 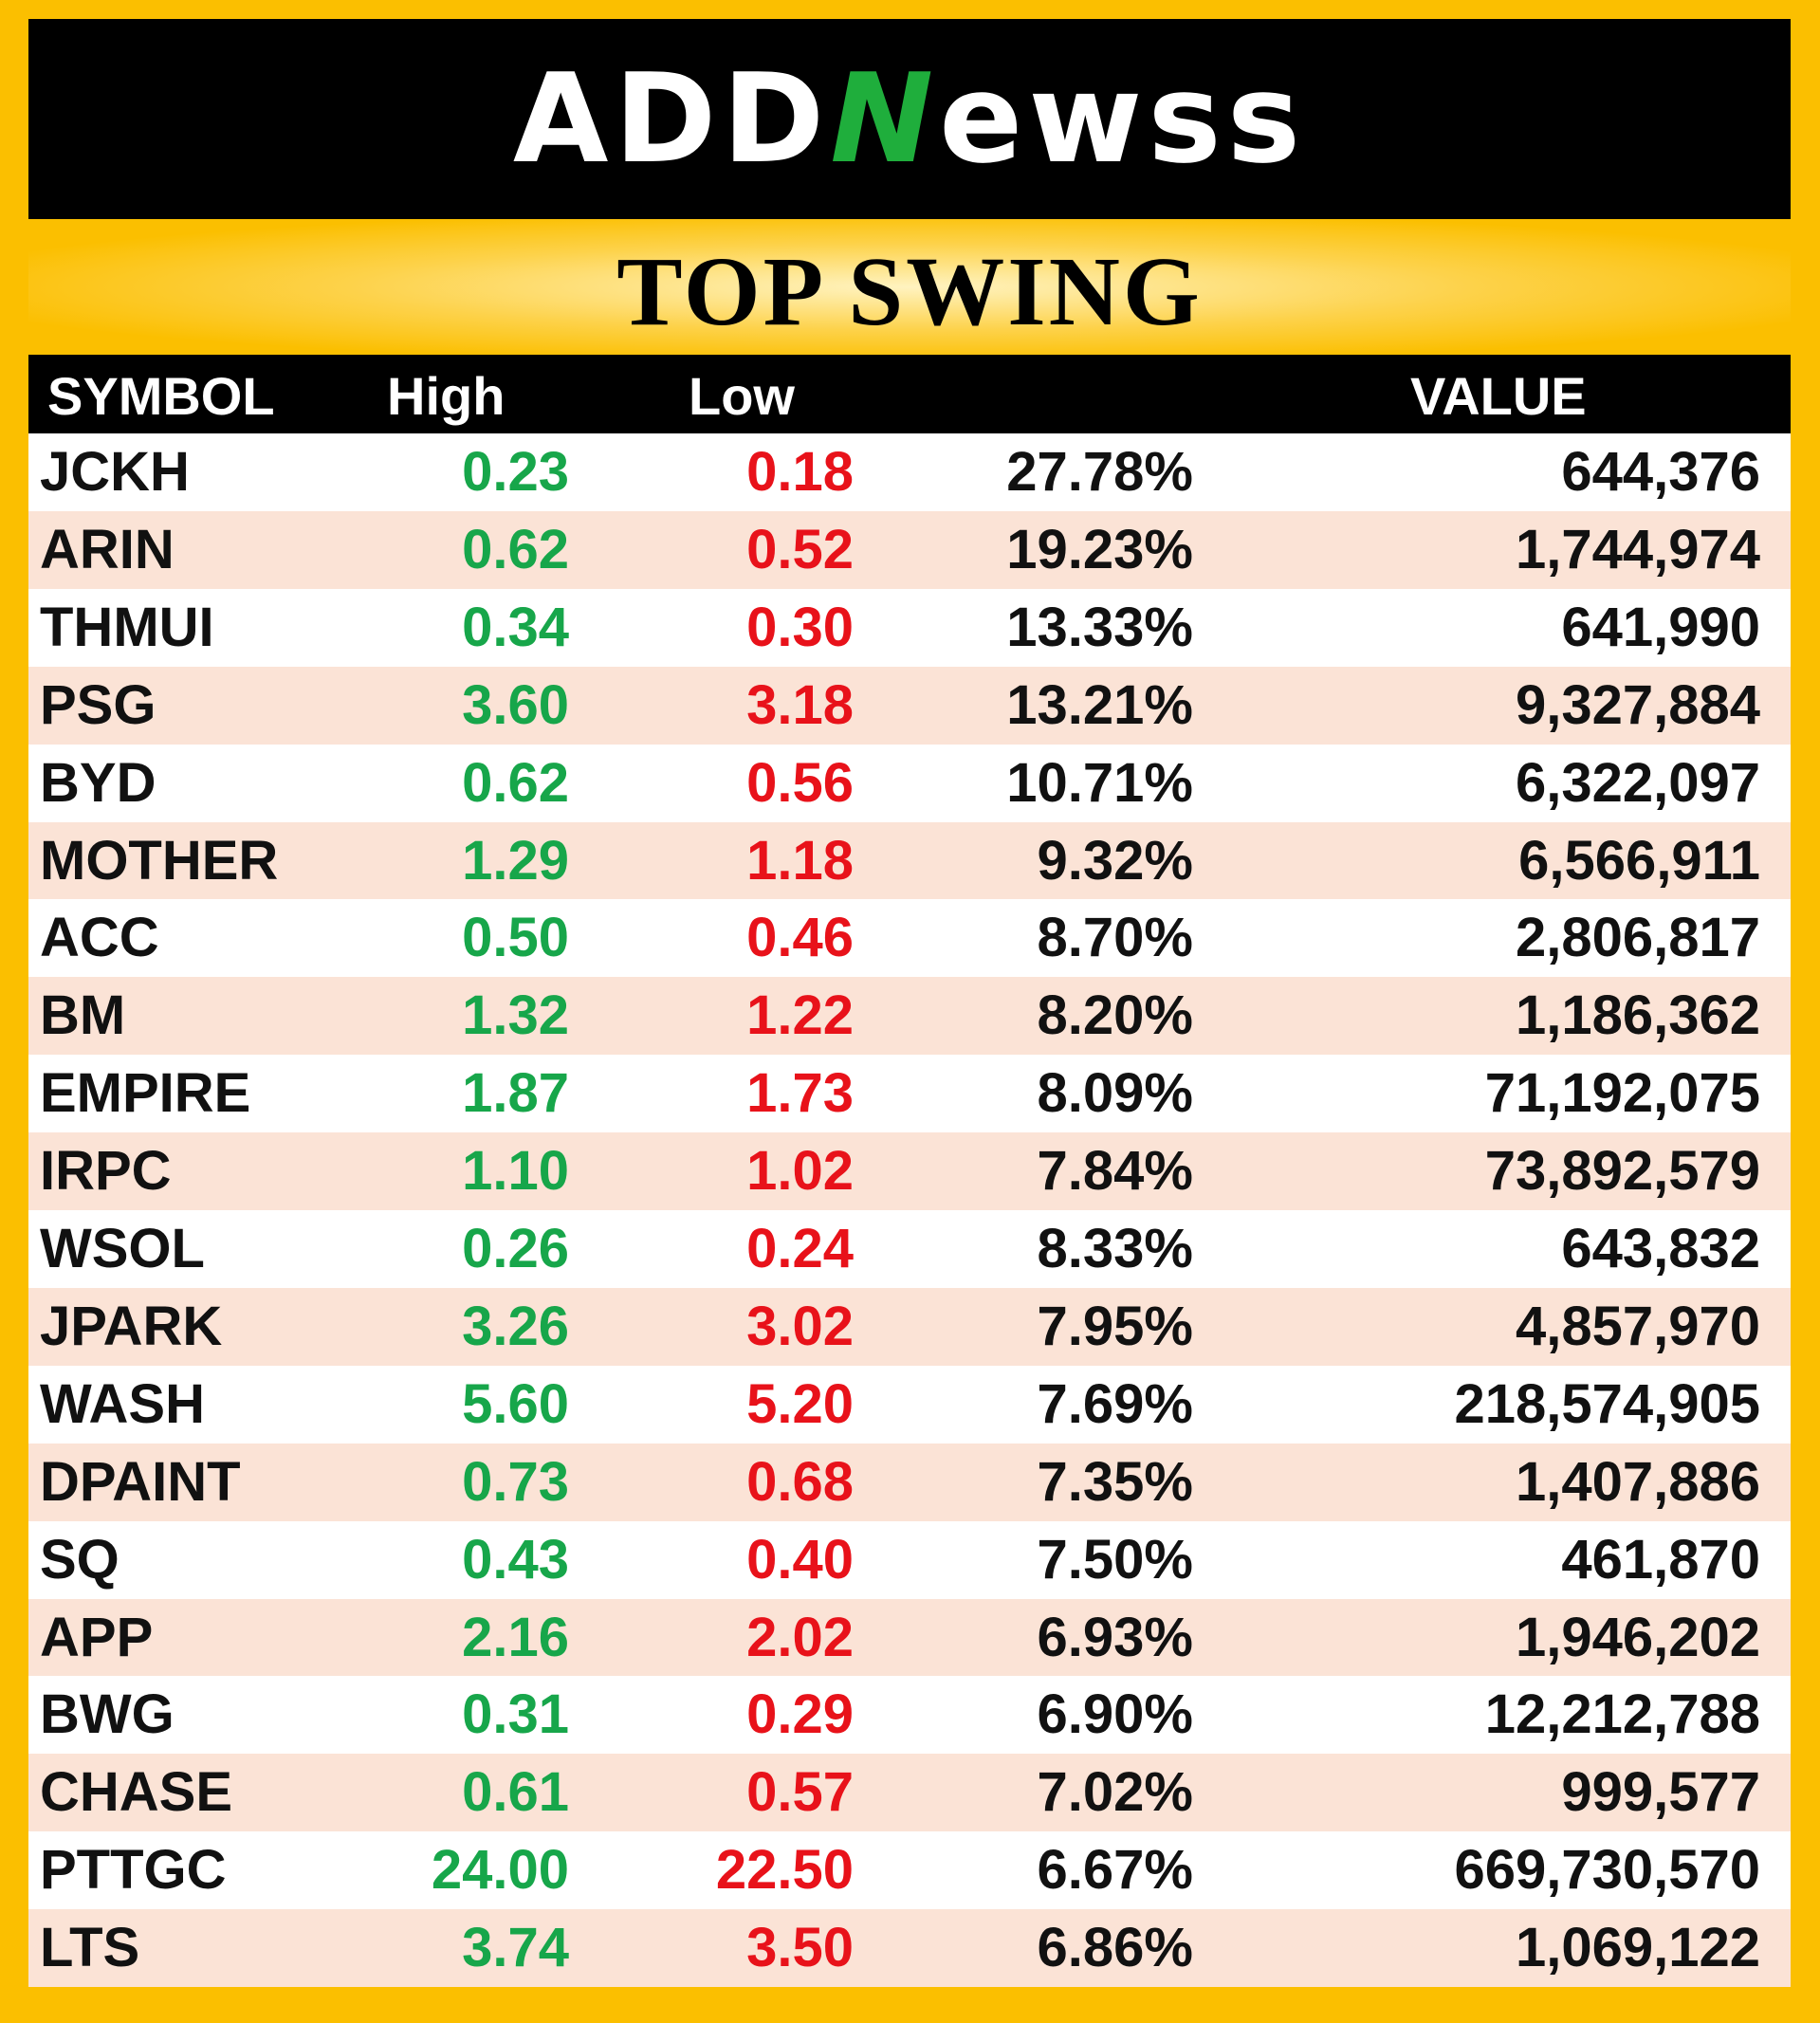 What do you see at coordinates (1660, 627) in the screenshot?
I see `table-cell: 641,990` at bounding box center [1660, 627].